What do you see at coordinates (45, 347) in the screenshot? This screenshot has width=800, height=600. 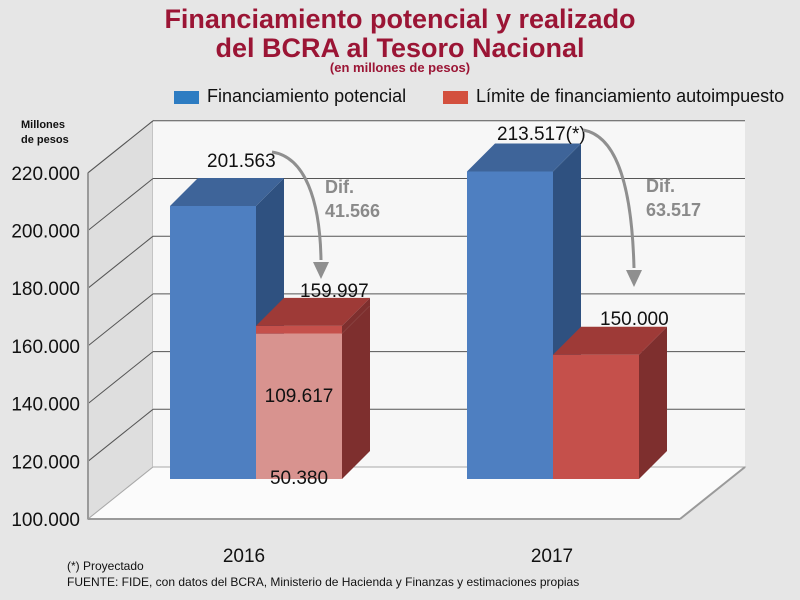 I see `y-tick-label: 160.000` at bounding box center [45, 347].